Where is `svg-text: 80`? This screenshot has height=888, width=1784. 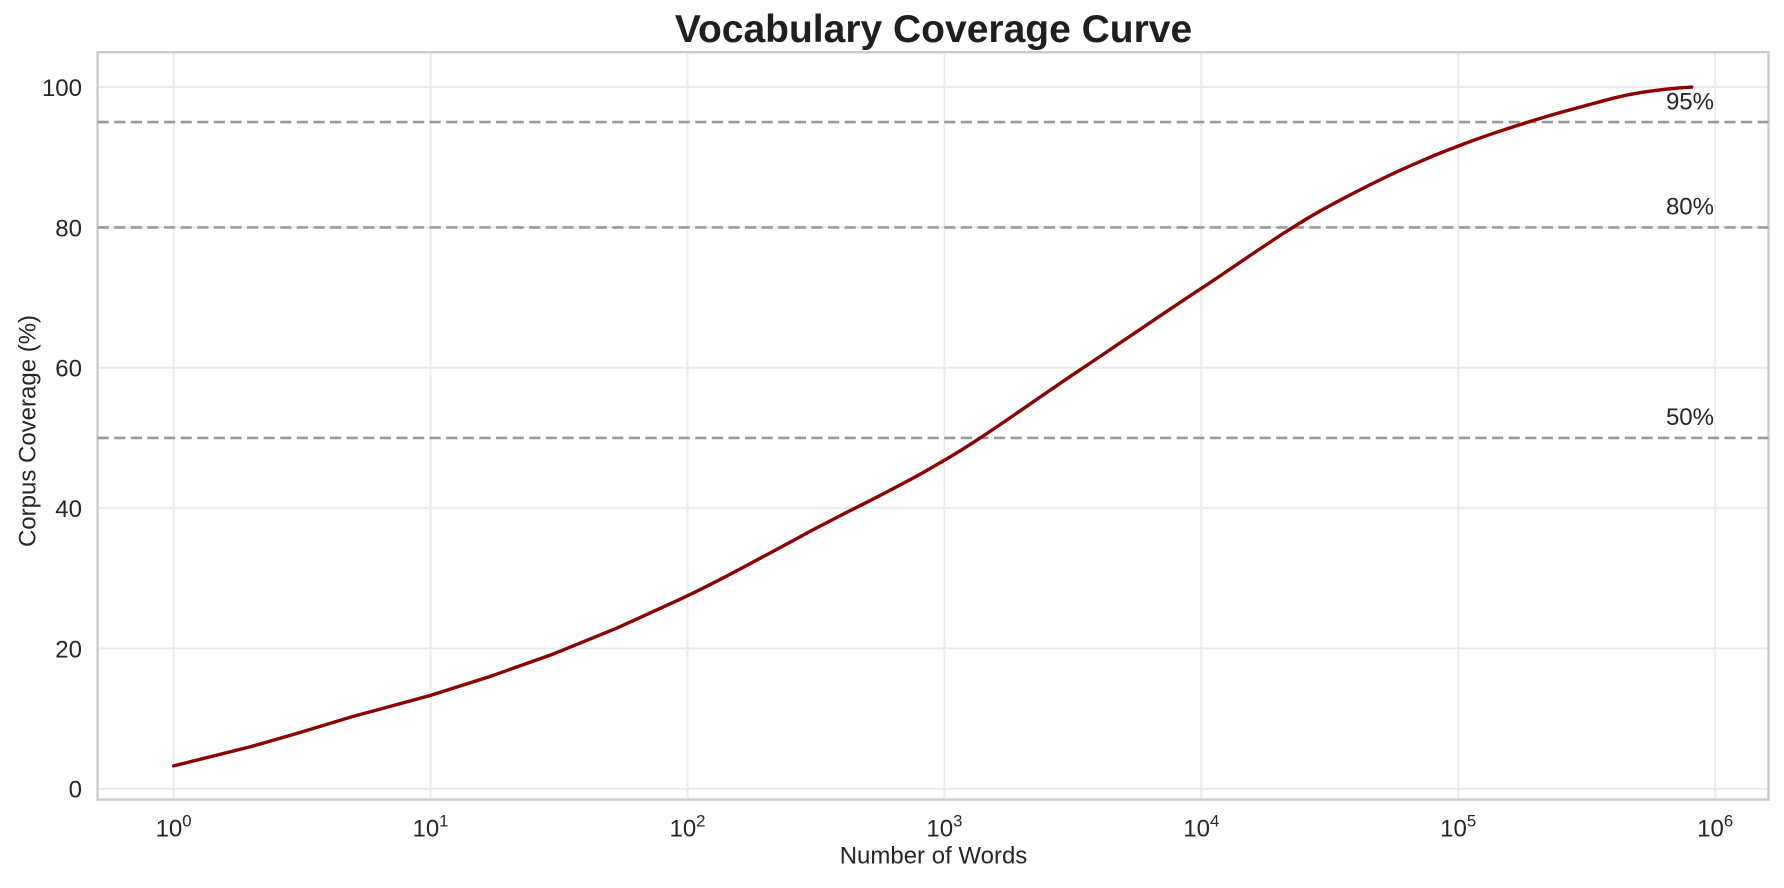 svg-text: 80 is located at coordinates (68, 228).